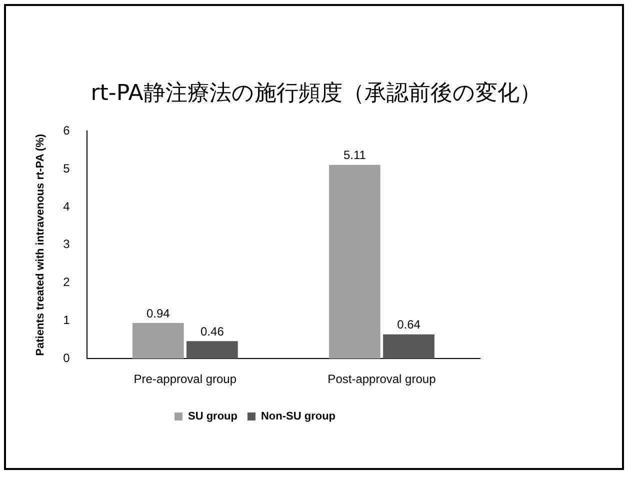 Image resolution: width=632 pixels, height=478 pixels. Describe the element at coordinates (66, 131) in the screenshot. I see `y-tick-label: 6` at that location.